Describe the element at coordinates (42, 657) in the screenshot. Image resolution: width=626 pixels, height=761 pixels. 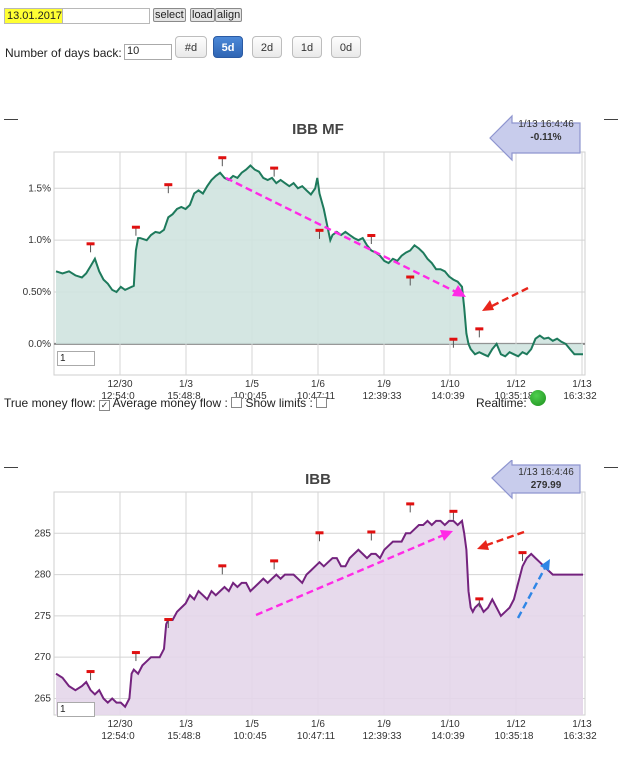
I see `y-tick-label: 270` at that location.